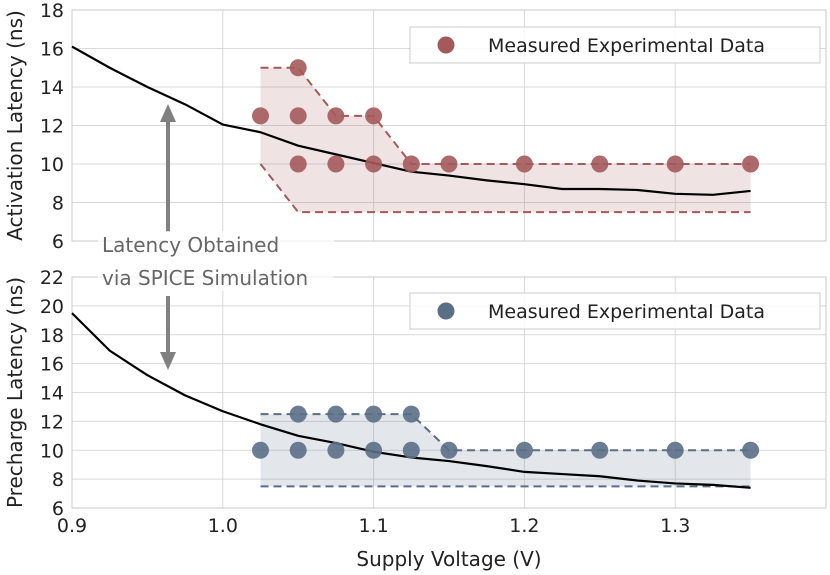 The width and height of the screenshot is (830, 575). Describe the element at coordinates (52, 278) in the screenshot. I see `y-tick-label: 22` at that location.